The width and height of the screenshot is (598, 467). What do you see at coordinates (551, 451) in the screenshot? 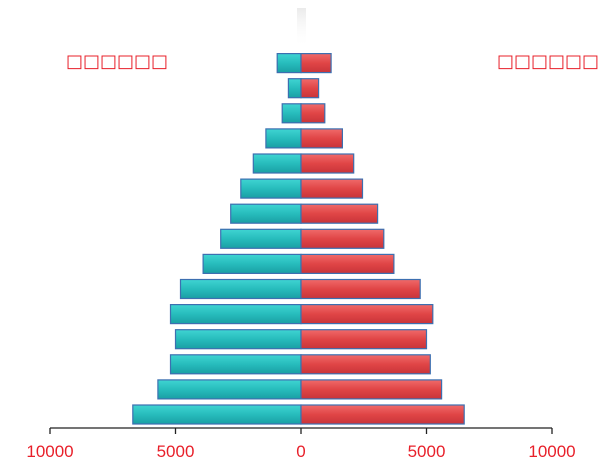
I see `x-tick-label-4: 10000` at bounding box center [551, 451].